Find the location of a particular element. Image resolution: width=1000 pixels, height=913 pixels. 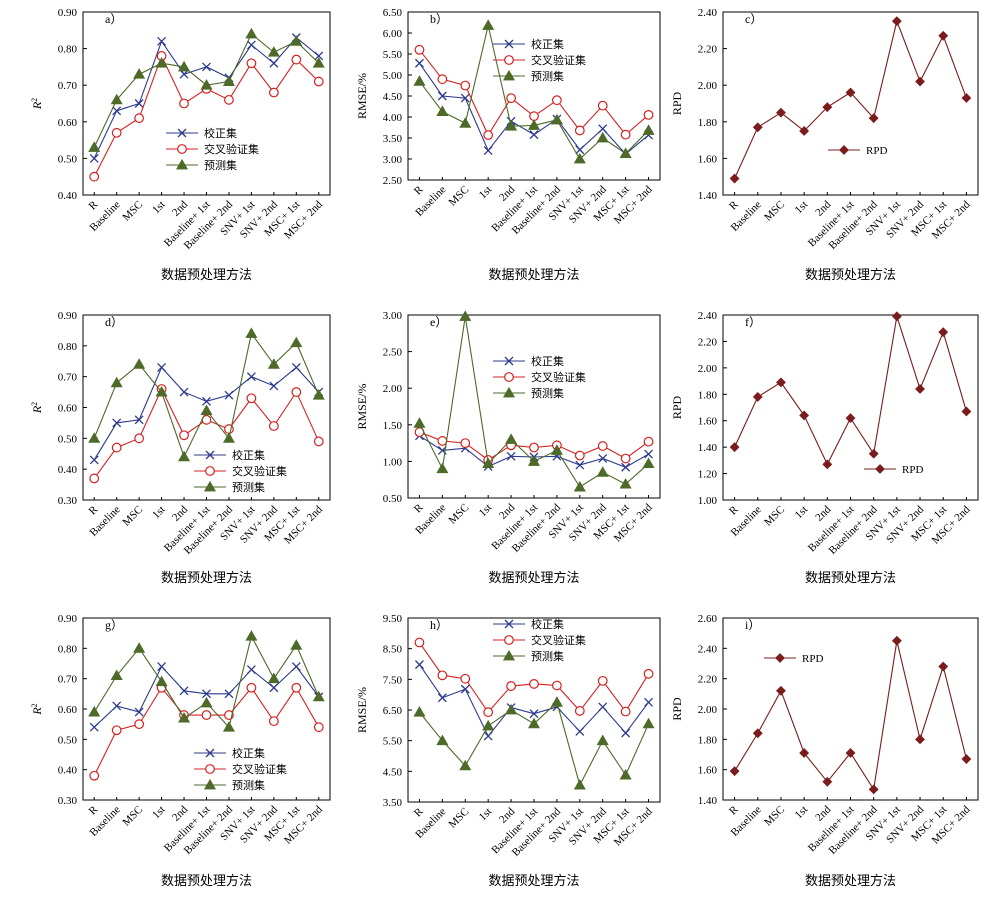

y-tick-label: 1.00 is located at coordinates (393, 462).